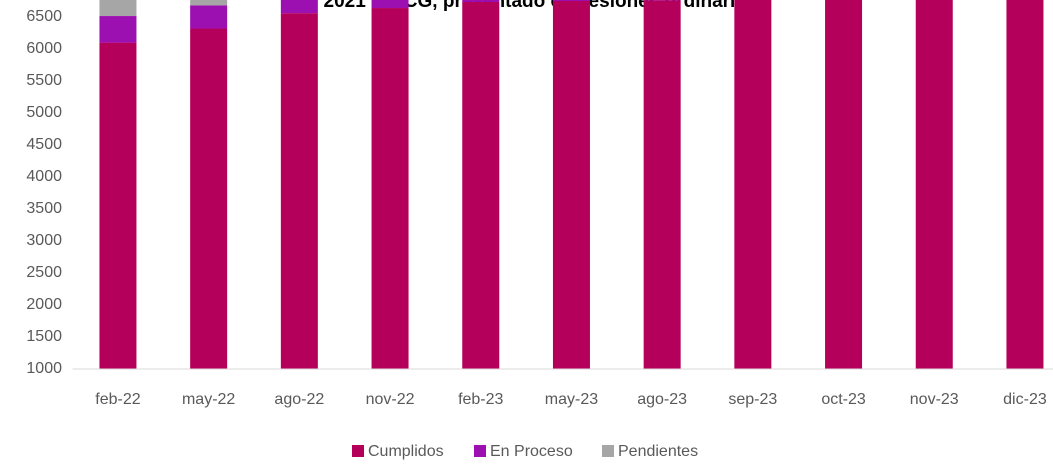  Describe the element at coordinates (406, 451) in the screenshot. I see `legend-label: Cumplidos` at that location.